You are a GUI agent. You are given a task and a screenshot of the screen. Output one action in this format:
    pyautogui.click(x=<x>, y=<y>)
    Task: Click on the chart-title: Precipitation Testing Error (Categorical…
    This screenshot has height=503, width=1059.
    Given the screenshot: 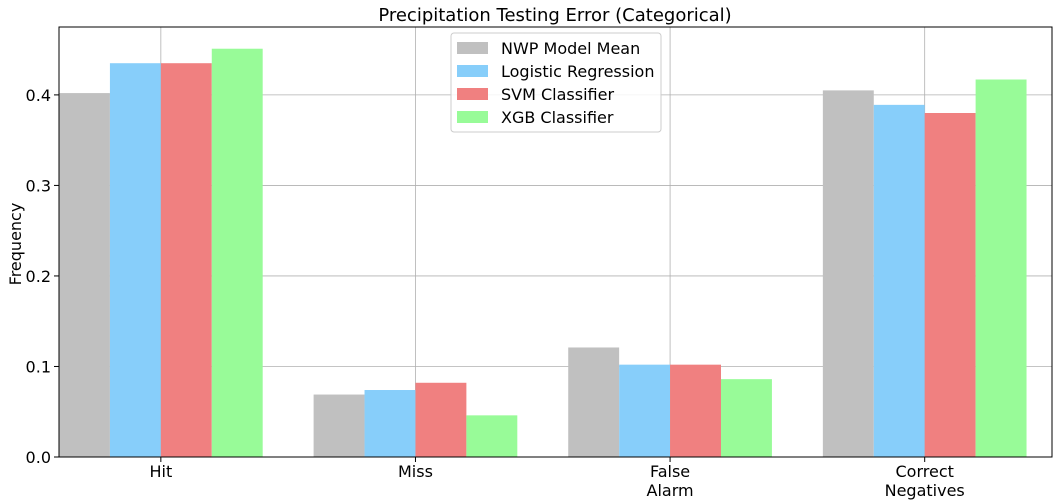 What is the action you would take?
    pyautogui.click(x=554, y=15)
    